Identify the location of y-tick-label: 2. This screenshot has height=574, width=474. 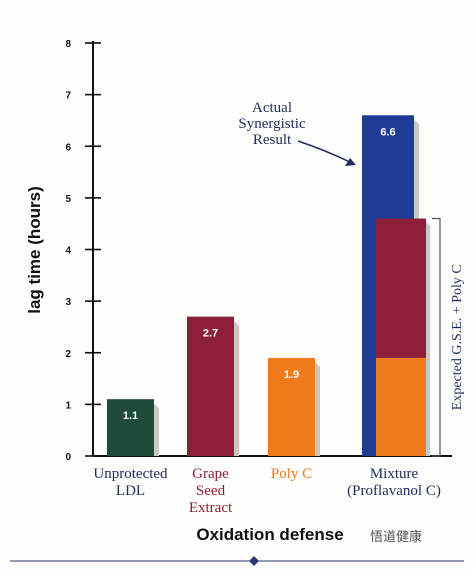
(68, 354).